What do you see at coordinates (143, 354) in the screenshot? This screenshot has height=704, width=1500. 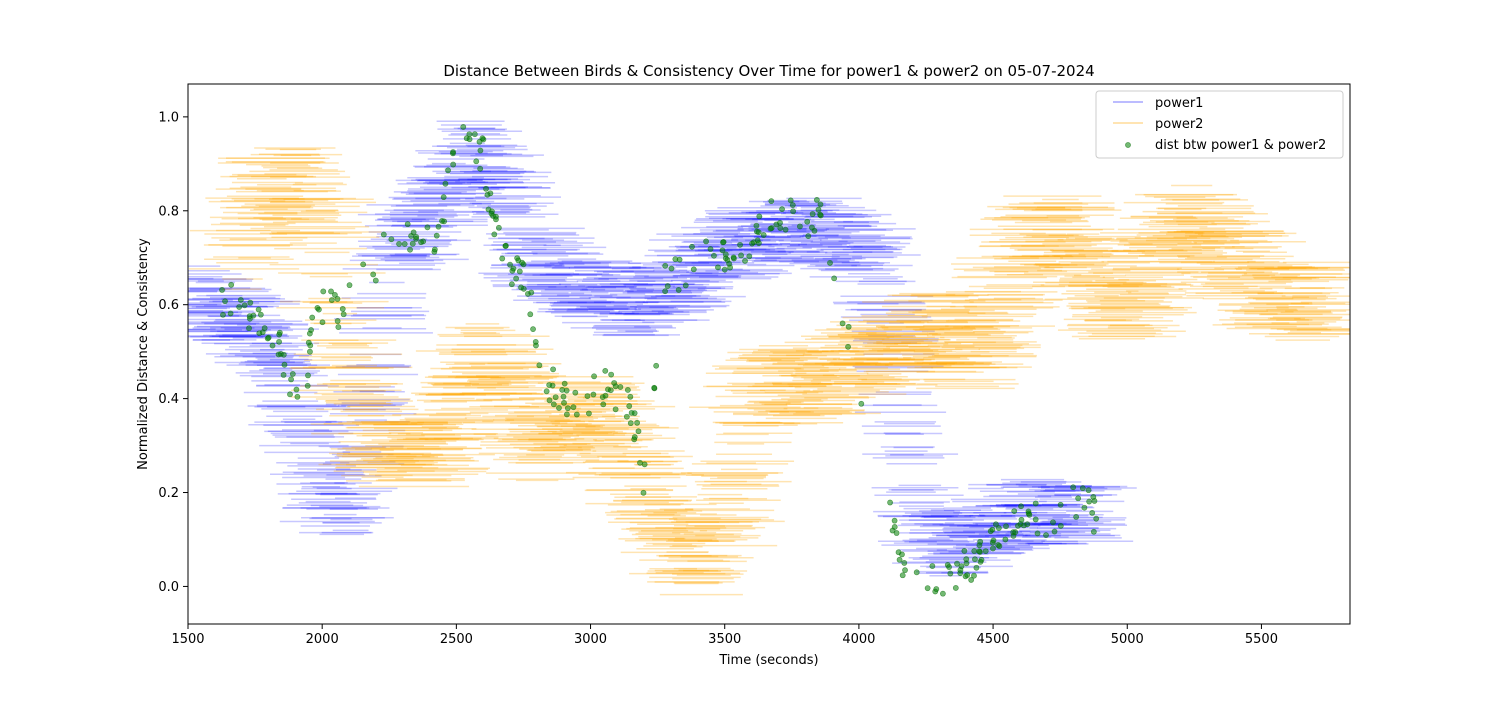 I see `y-axis-label: Normalized Distance & Consistency` at bounding box center [143, 354].